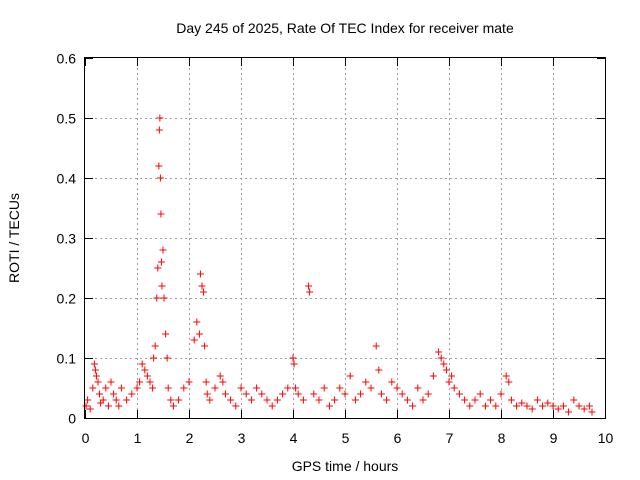 Image resolution: width=640 pixels, height=480 pixels. I want to click on y-tick-label: 0.1, so click(67, 359).